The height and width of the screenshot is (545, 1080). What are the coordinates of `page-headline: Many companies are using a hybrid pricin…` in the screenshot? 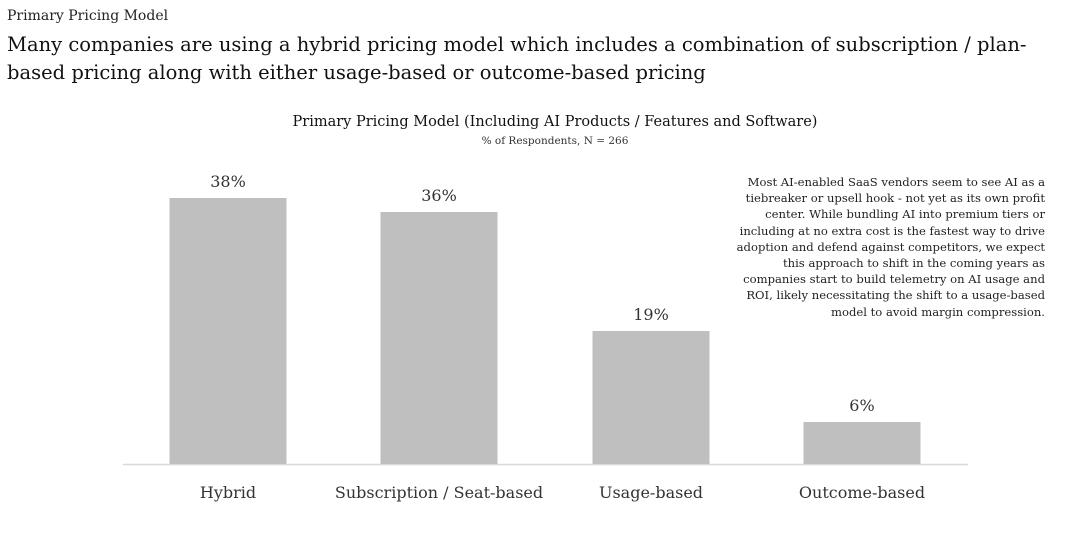 It's located at (517, 58).